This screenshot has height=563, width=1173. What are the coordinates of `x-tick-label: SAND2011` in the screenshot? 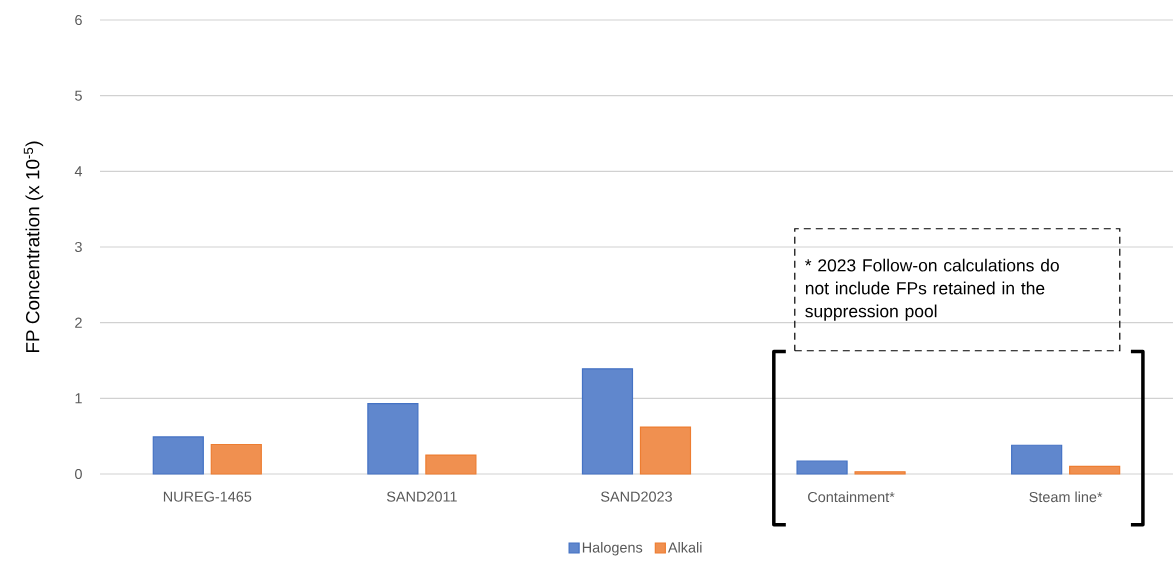 It's located at (421, 496).